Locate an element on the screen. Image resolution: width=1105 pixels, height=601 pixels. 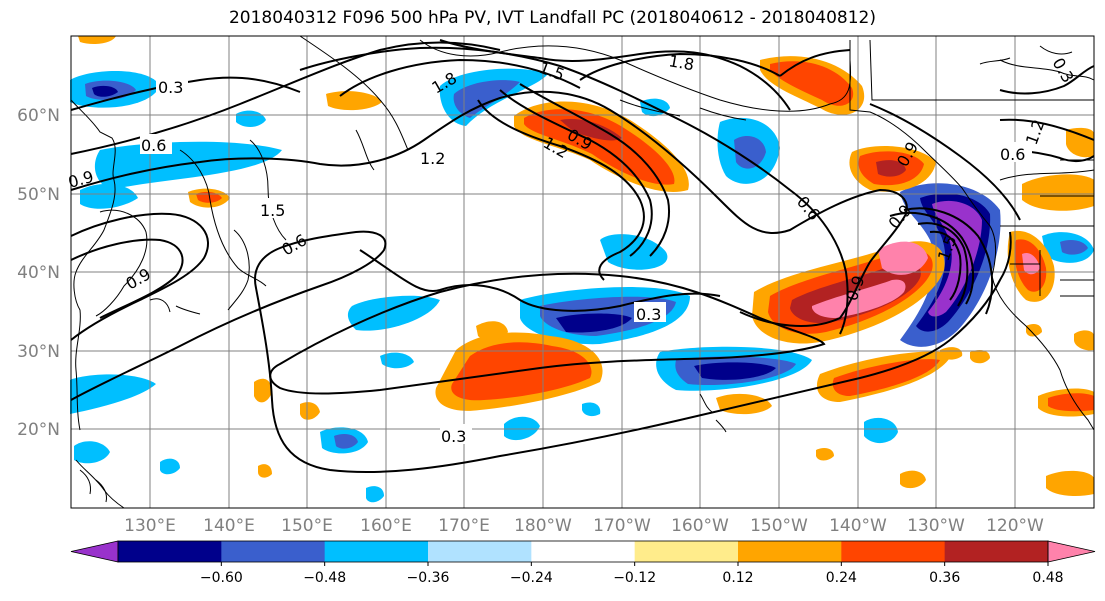
colorbar-tick-label: 0.48 is located at coordinates (1047, 578).